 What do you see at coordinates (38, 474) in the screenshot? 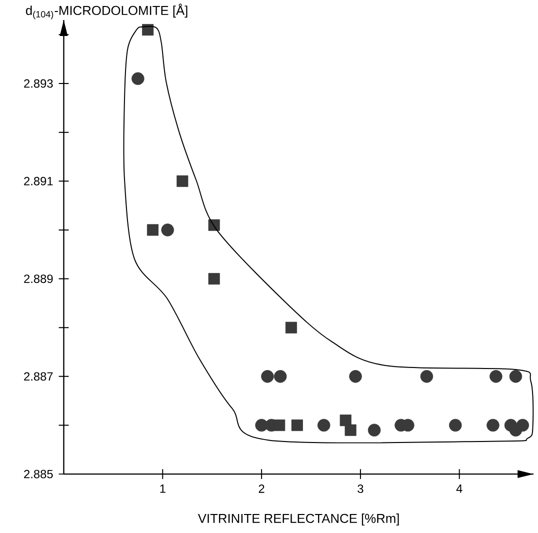
I see `y-tick-label: 2.885` at bounding box center [38, 474].